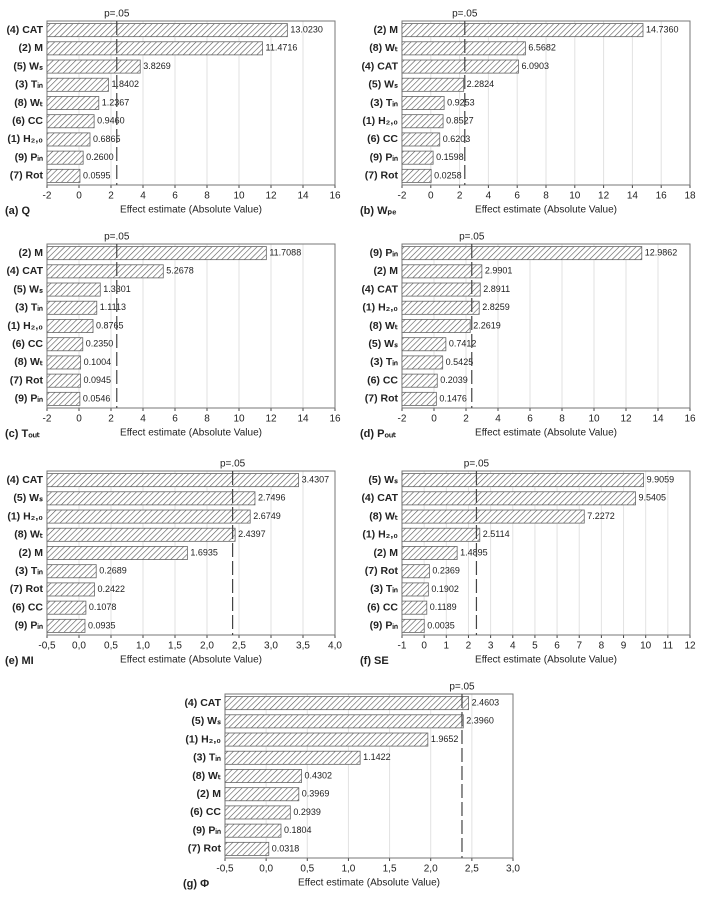  Describe the element at coordinates (286, 848) in the screenshot. I see `value-label: 0.0318` at that location.